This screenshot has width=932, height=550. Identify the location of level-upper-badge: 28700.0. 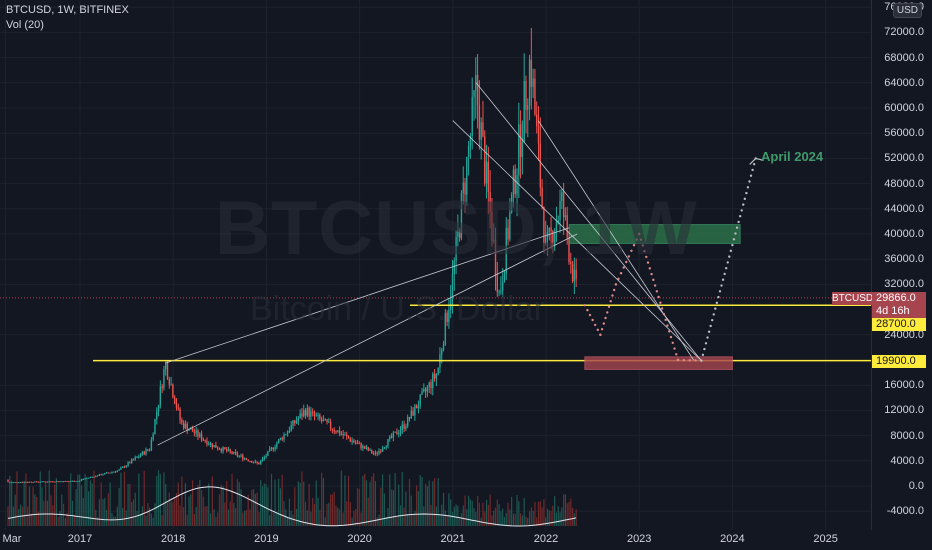
(899, 324).